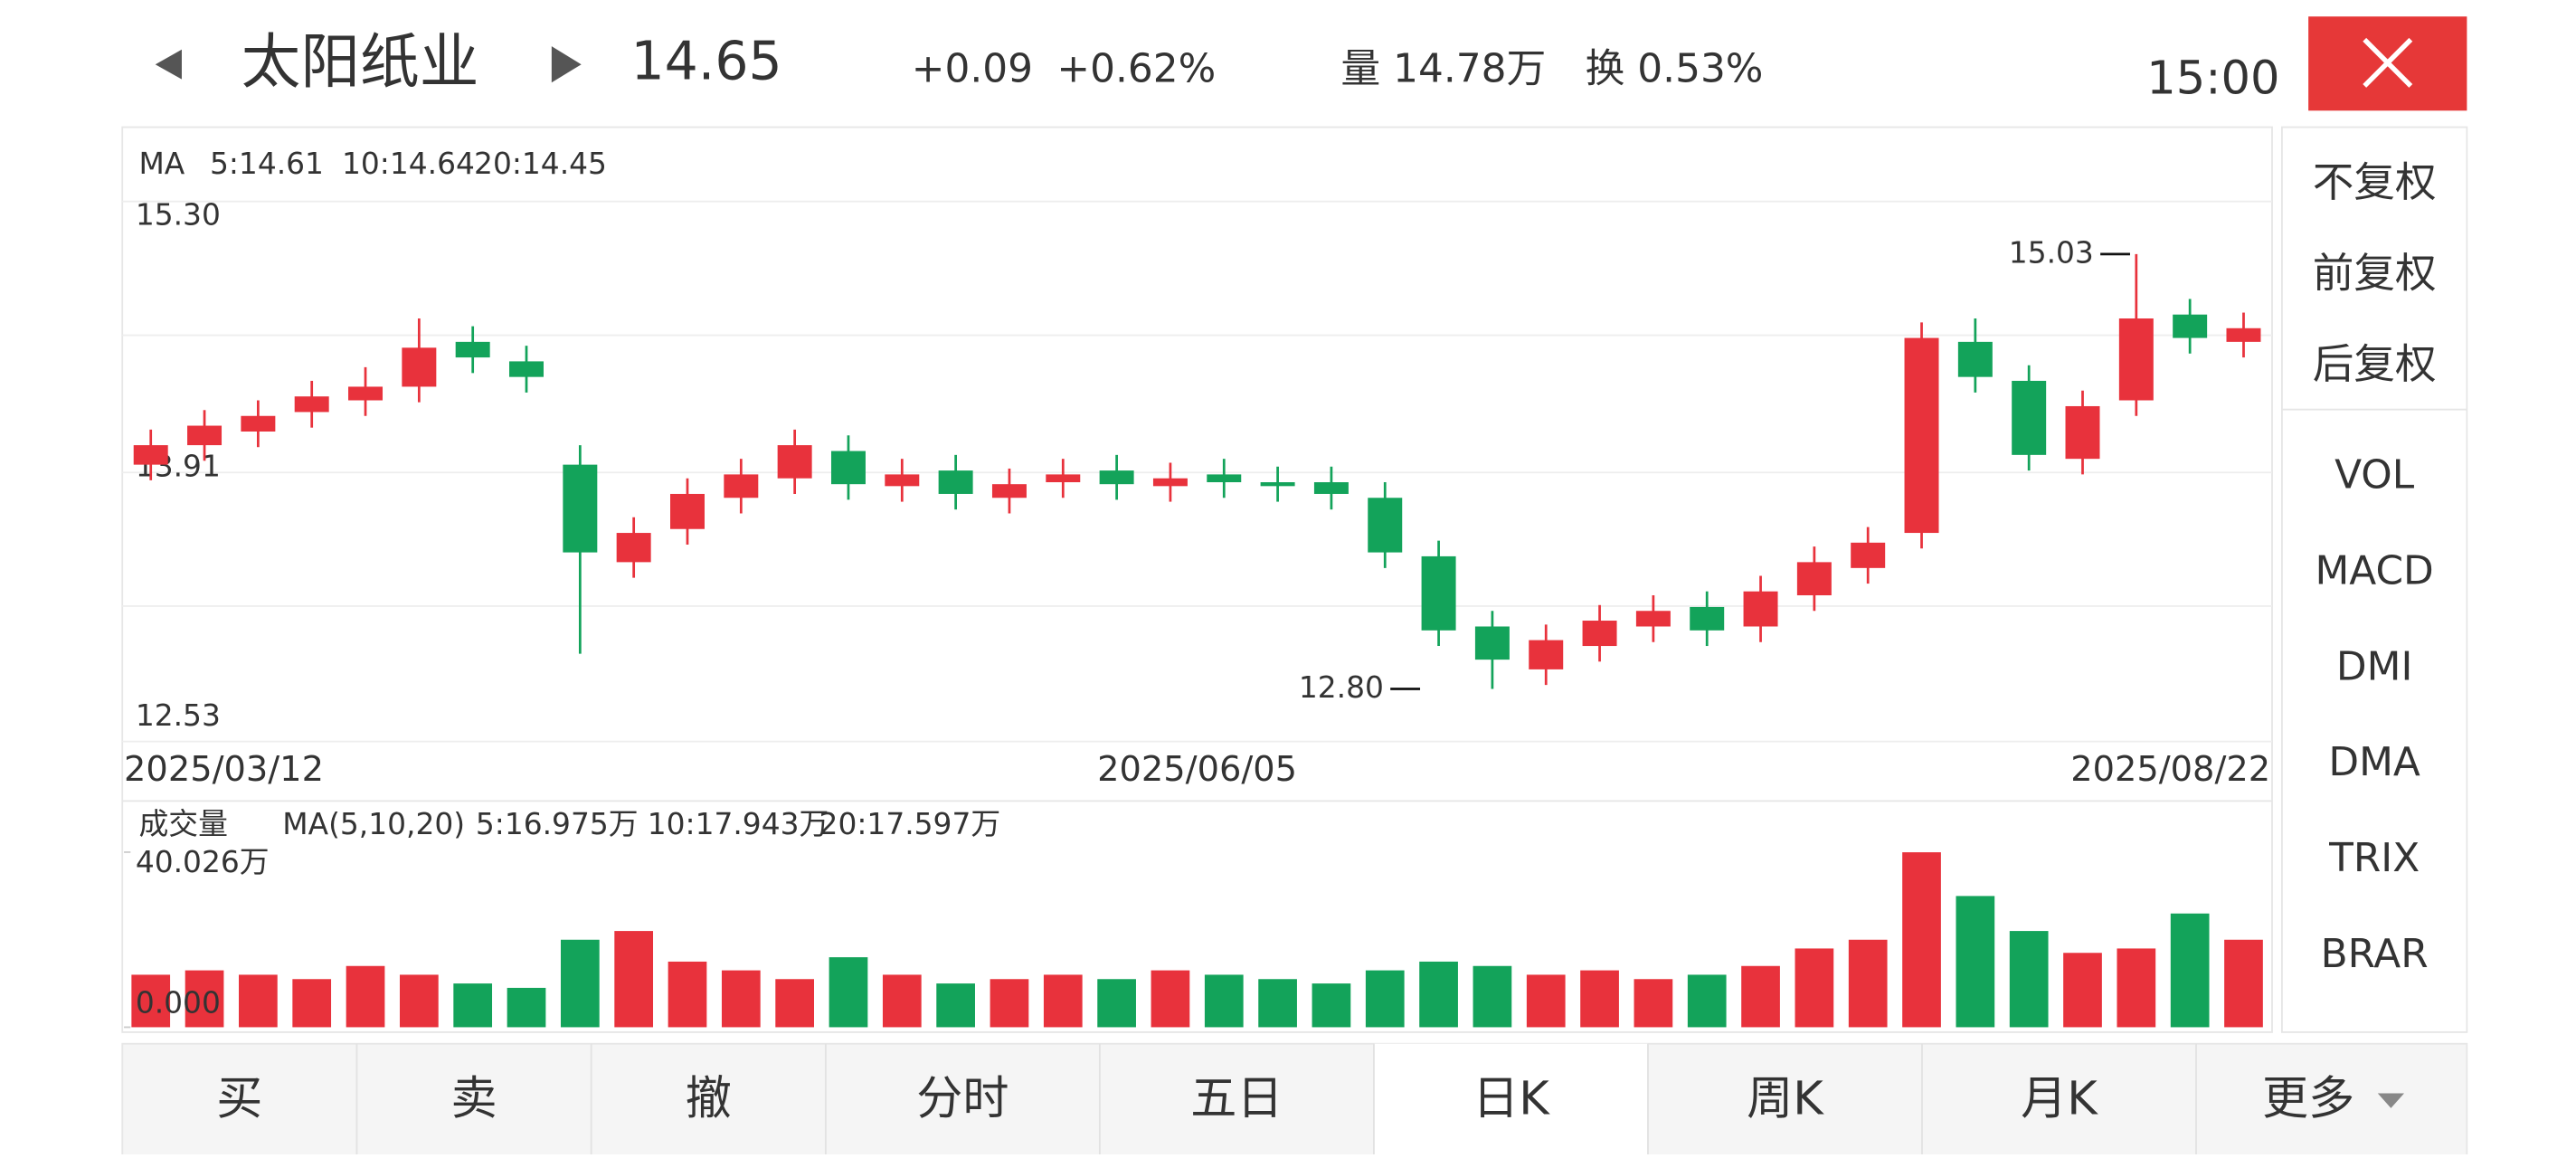  I want to click on ma-value: 20:14.45, so click(541, 164).